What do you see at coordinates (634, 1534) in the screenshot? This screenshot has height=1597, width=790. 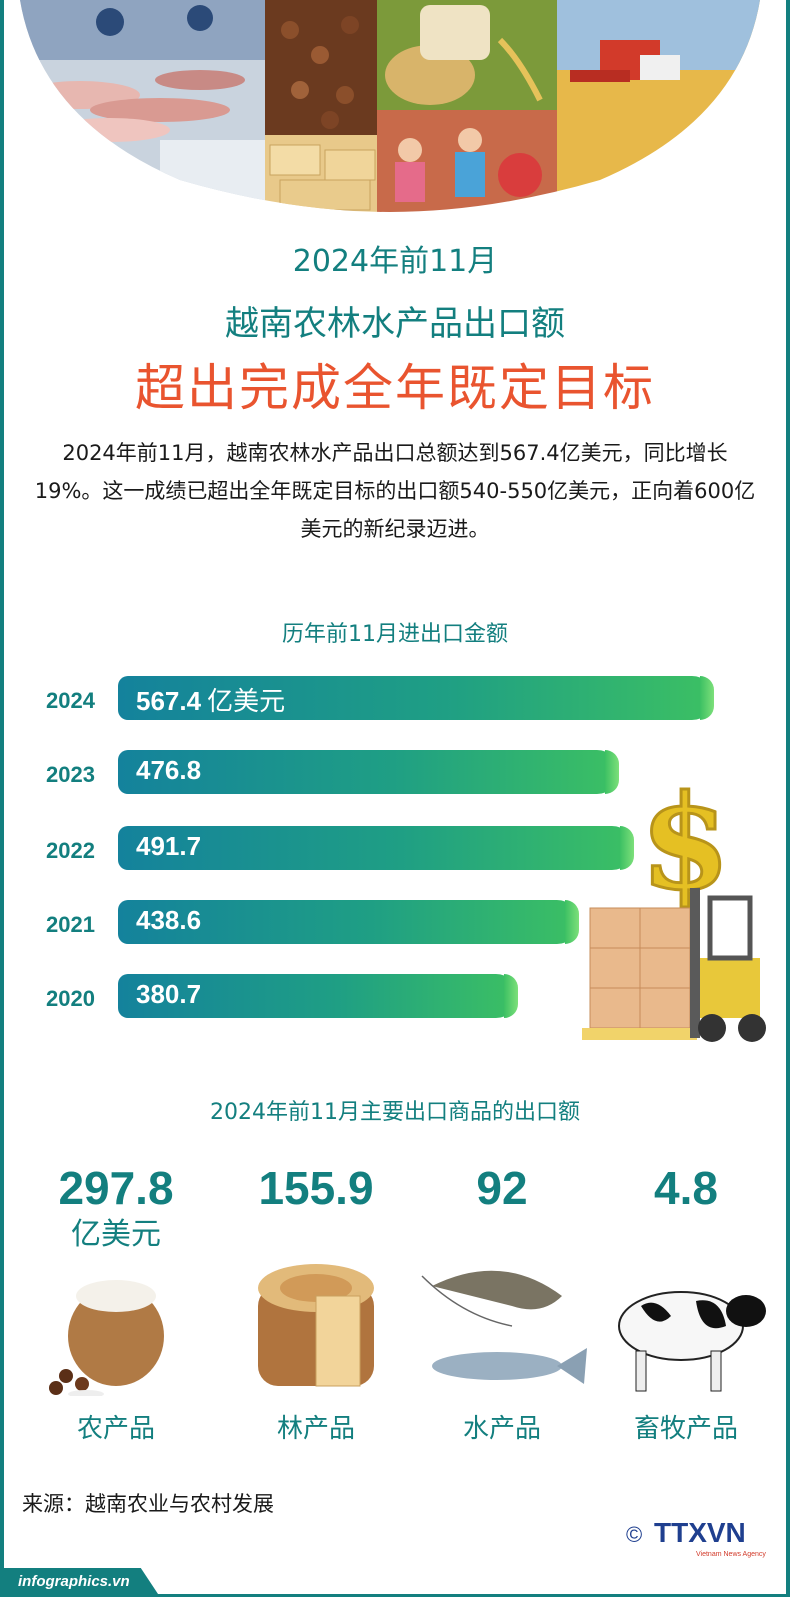 I see `logo-symbol: ©` at bounding box center [634, 1534].